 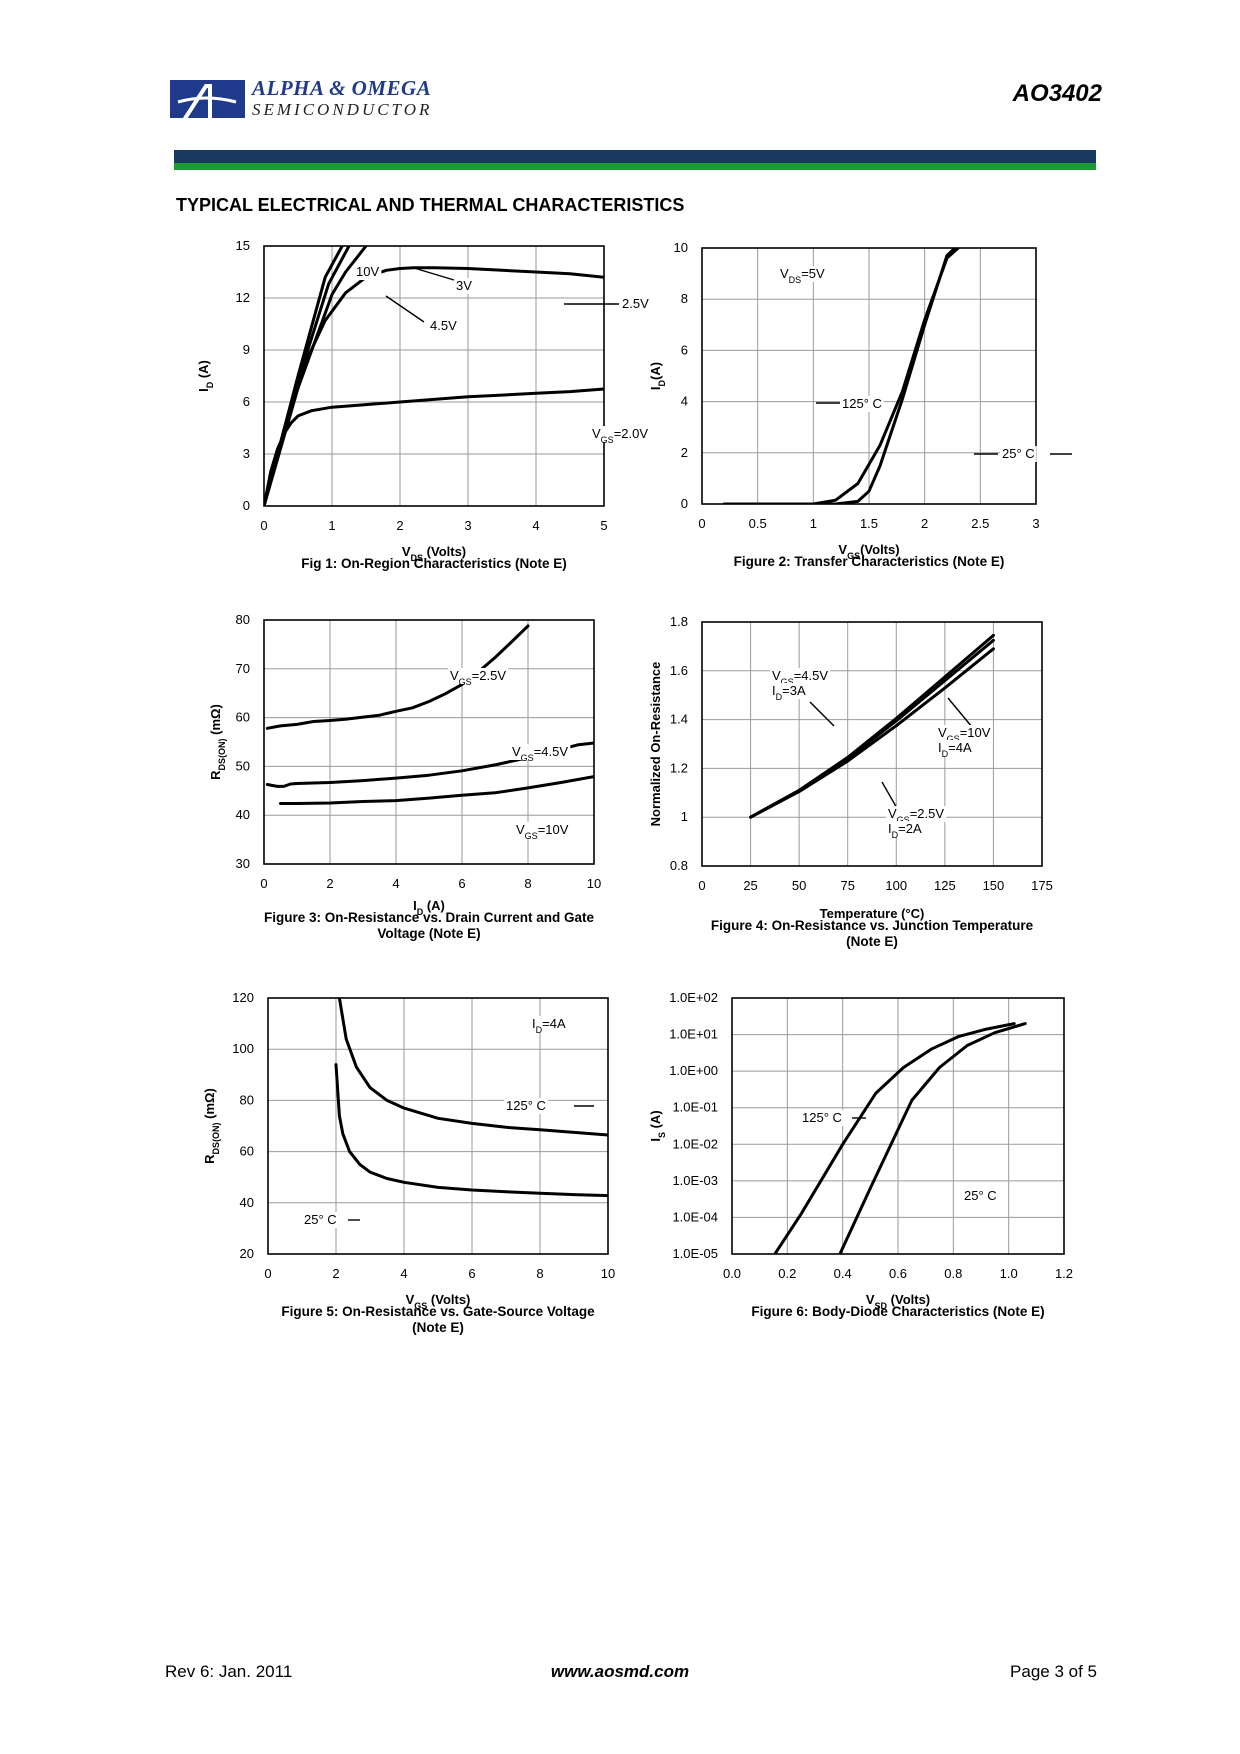 What do you see at coordinates (331, 525) in the screenshot?
I see `x-tick-label: 1` at bounding box center [331, 525].